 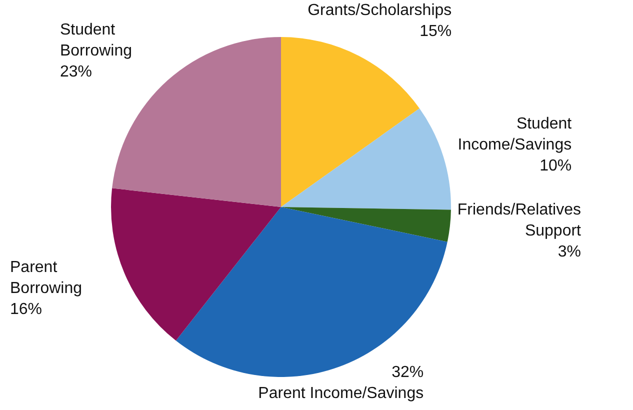 I want to click on data-label: 3%, so click(x=570, y=251).